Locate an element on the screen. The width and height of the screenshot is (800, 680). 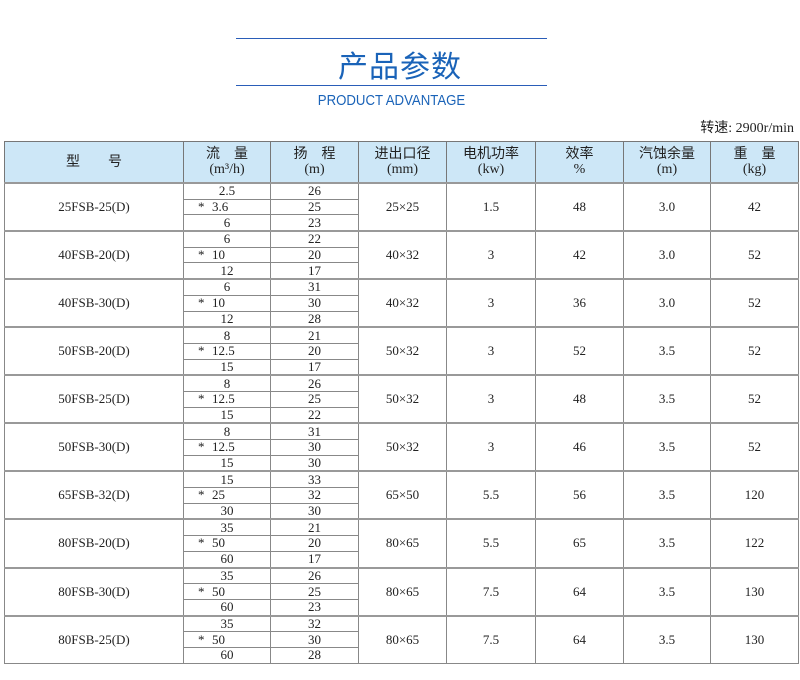
table-row: 40FSB-30(D) 6 31 40×32 3 36 3.0 52 is located at coordinates (401, 303).